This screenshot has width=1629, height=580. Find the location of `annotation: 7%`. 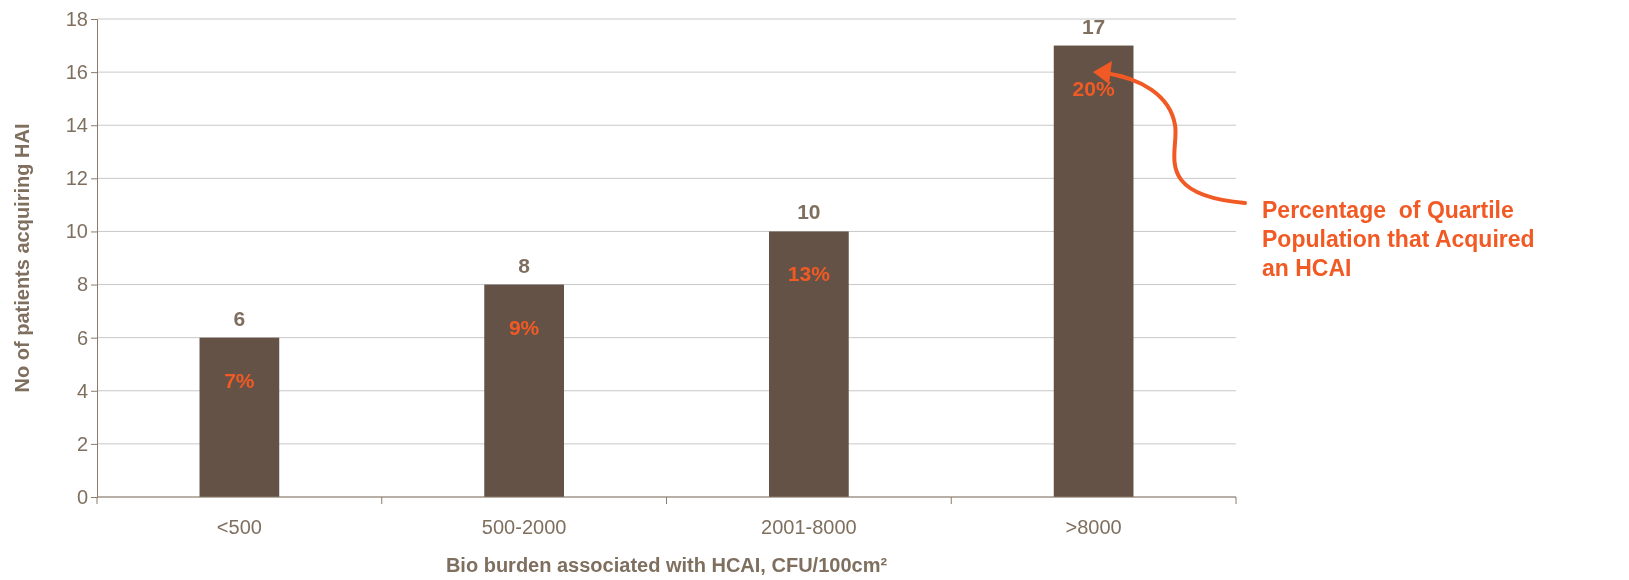

annotation: 7% is located at coordinates (239, 380).